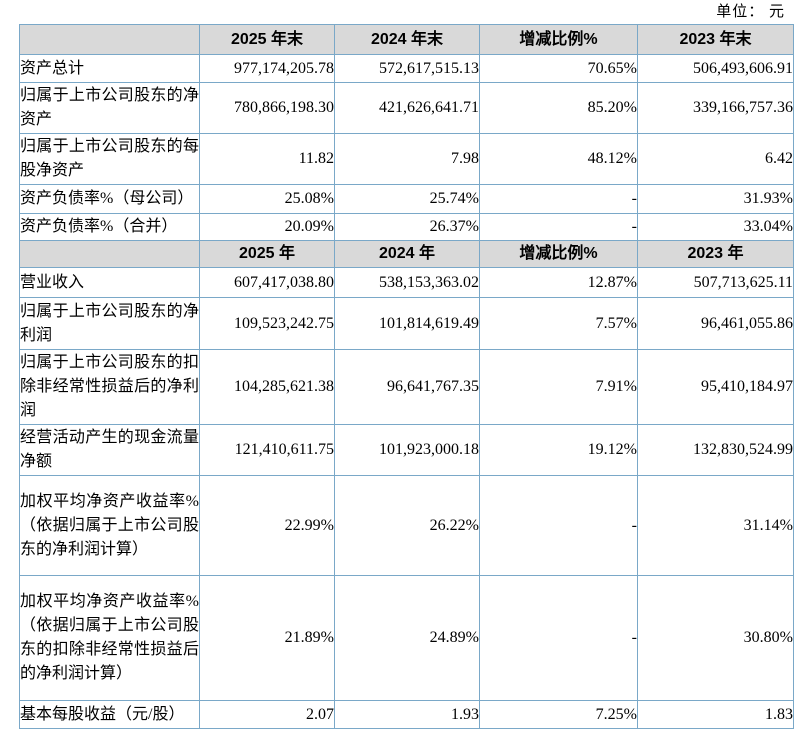 The height and width of the screenshot is (730, 802). What do you see at coordinates (109, 68) in the screenshot?
I see `row-label: 资产总计` at bounding box center [109, 68].